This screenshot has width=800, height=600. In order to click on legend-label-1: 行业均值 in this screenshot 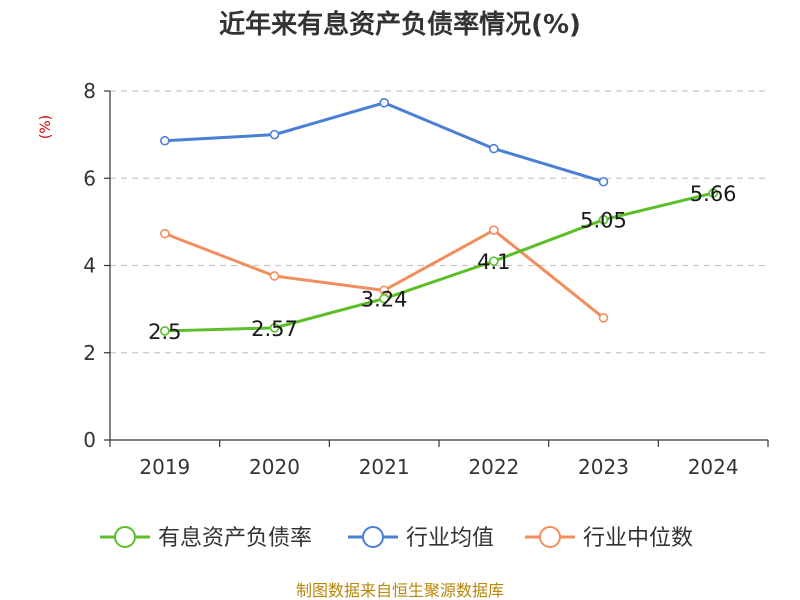, I will do `click(450, 538)`.